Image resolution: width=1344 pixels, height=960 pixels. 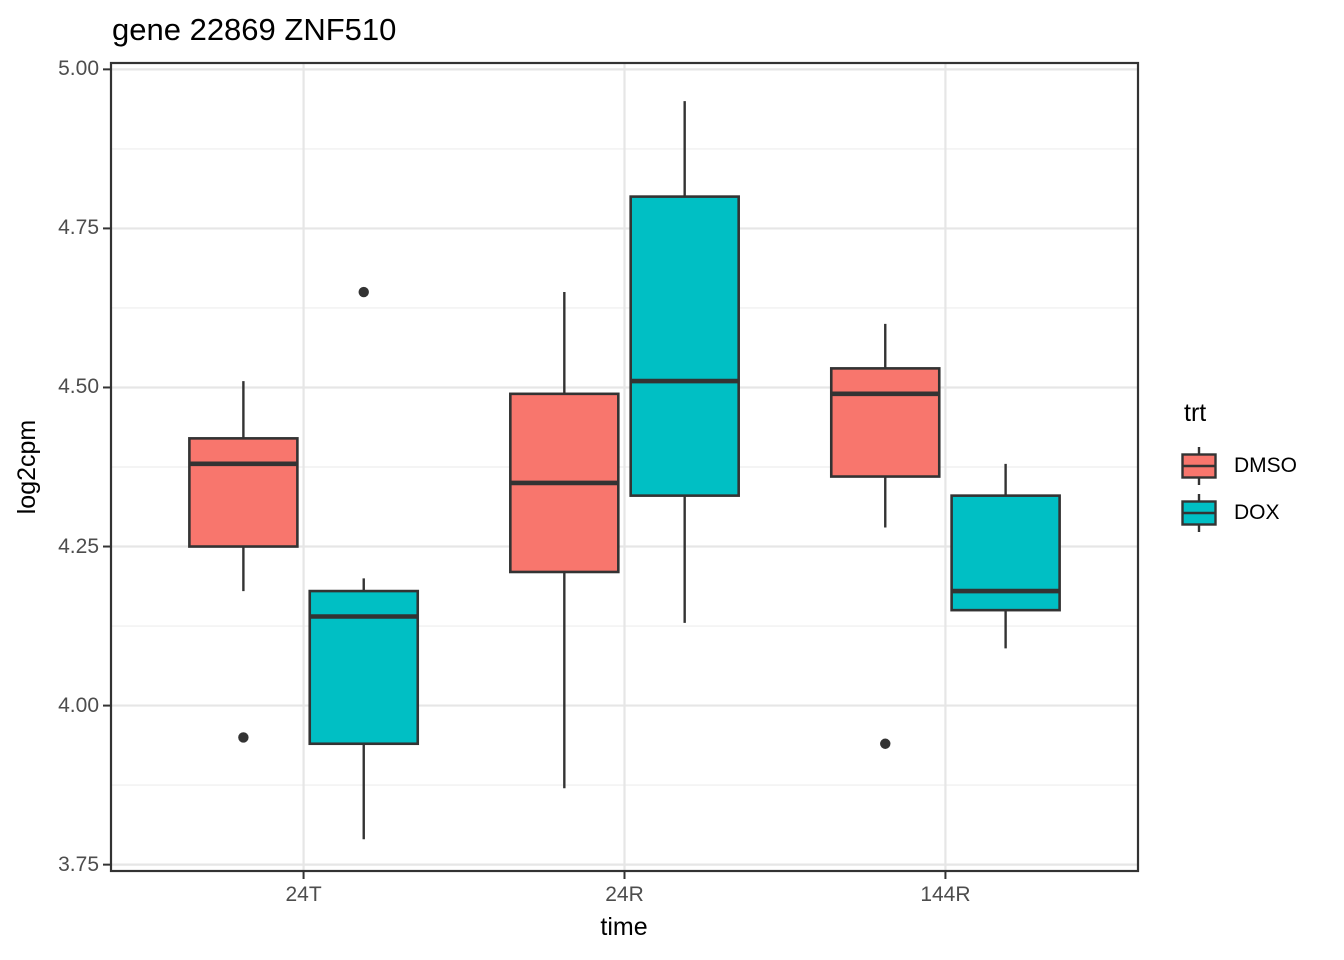 What do you see at coordinates (684, 346) in the screenshot?
I see `box-dox-24r` at bounding box center [684, 346].